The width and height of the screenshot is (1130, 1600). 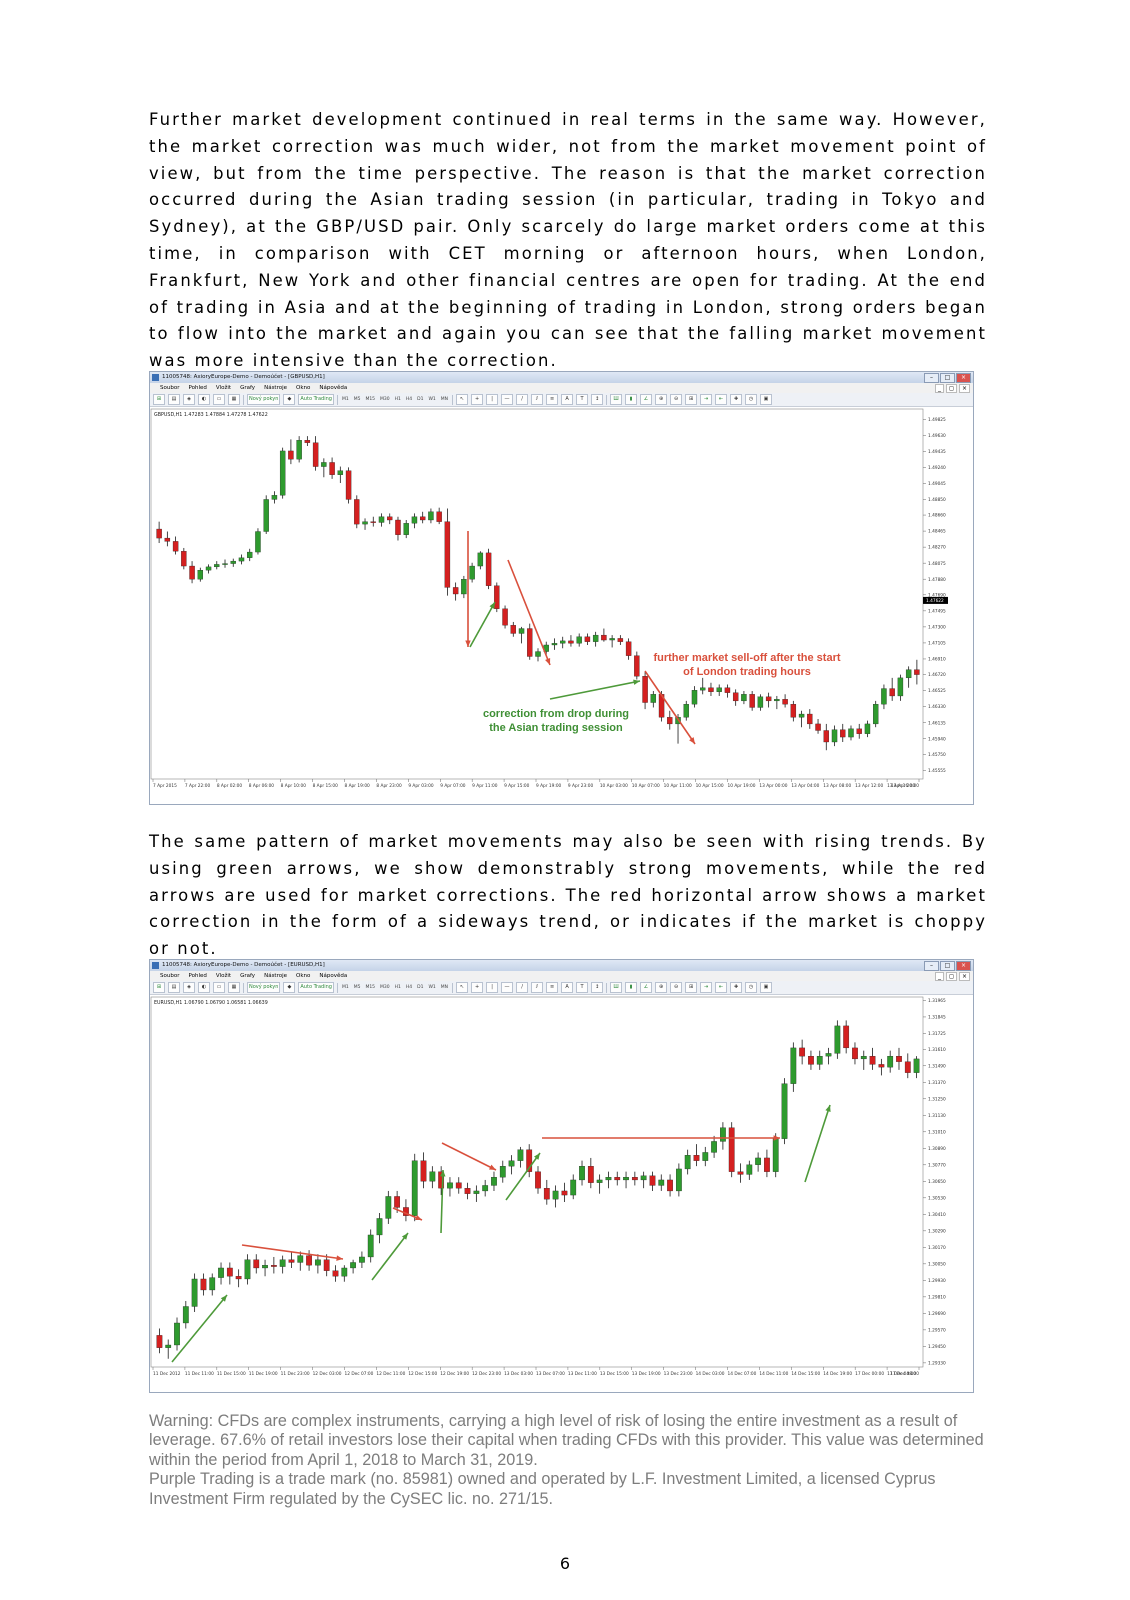 What do you see at coordinates (397, 987) in the screenshot?
I see `timeframe-h1: H1` at bounding box center [397, 987].